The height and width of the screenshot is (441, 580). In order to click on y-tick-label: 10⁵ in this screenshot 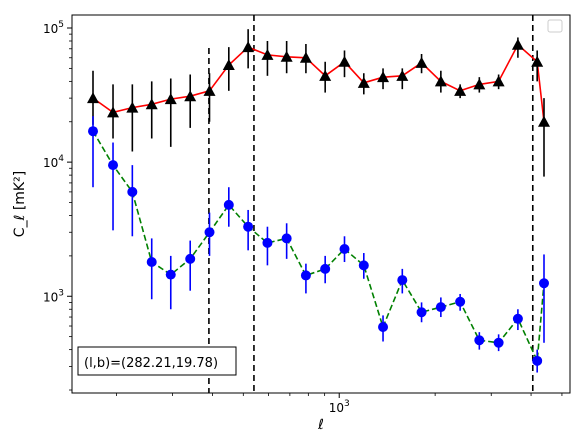, I will do `click(53, 28)`.